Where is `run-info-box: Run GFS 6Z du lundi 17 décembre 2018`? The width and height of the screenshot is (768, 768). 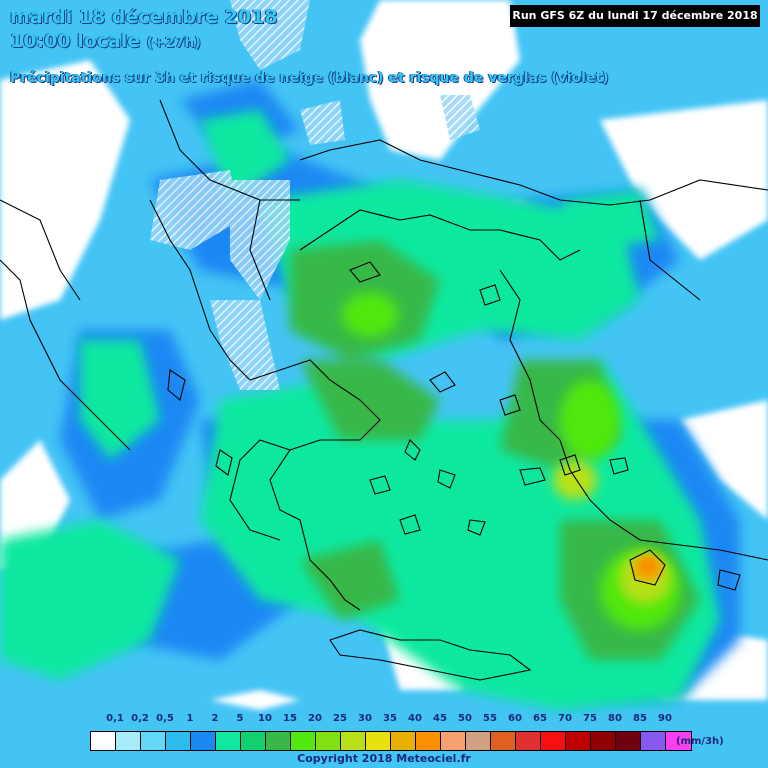 run-info-box: Run GFS 6Z du lundi 17 décembre 2018 is located at coordinates (635, 16).